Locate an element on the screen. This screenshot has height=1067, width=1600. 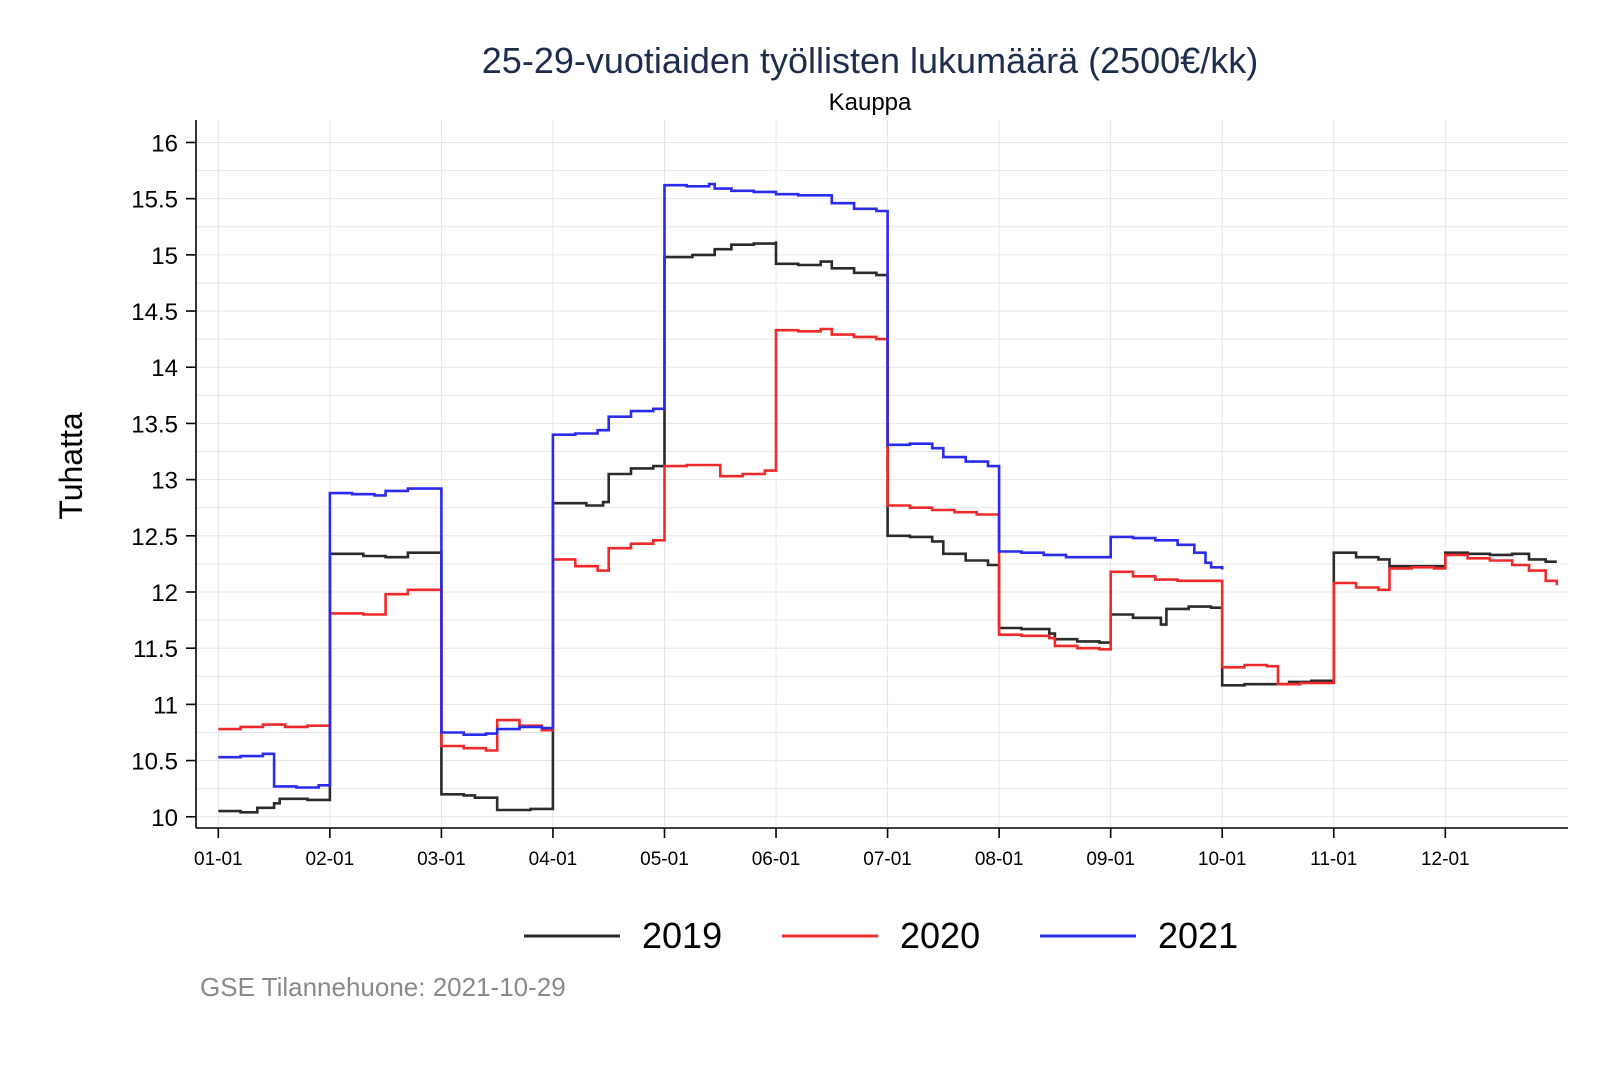
x-tick-label: 07-01 is located at coordinates (887, 859).